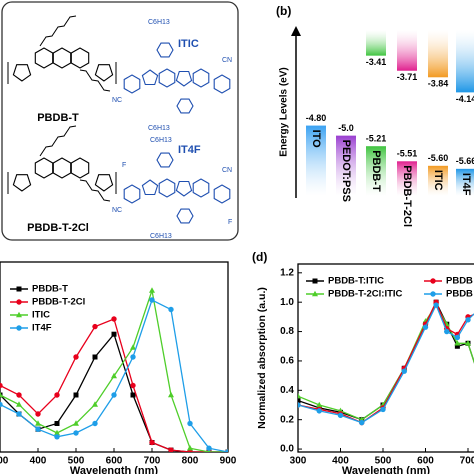 The image size is (474, 474). What do you see at coordinates (407, 77) in the screenshot?
I see `lumo-label: -3.71` at bounding box center [407, 77].